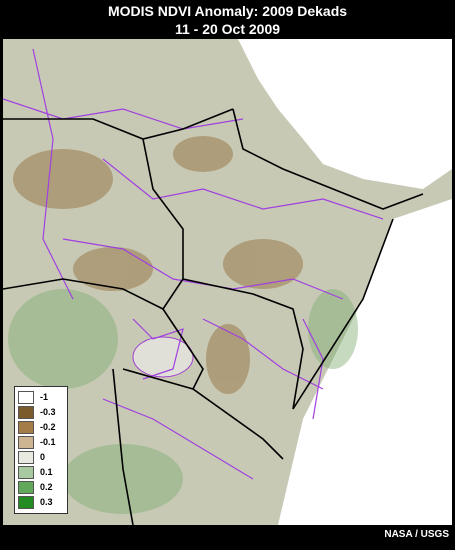  Describe the element at coordinates (163, 357) in the screenshot. I see `lake-victoria` at that location.